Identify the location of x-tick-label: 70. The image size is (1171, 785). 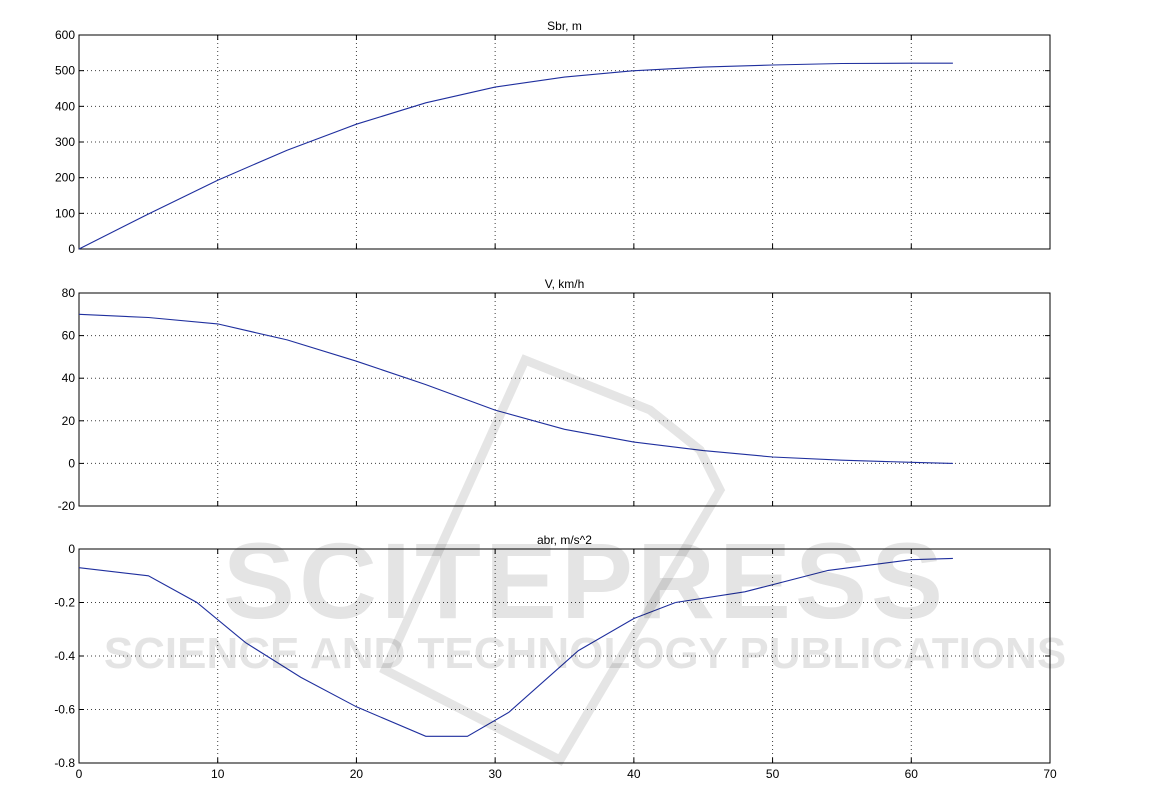
(1050, 774).